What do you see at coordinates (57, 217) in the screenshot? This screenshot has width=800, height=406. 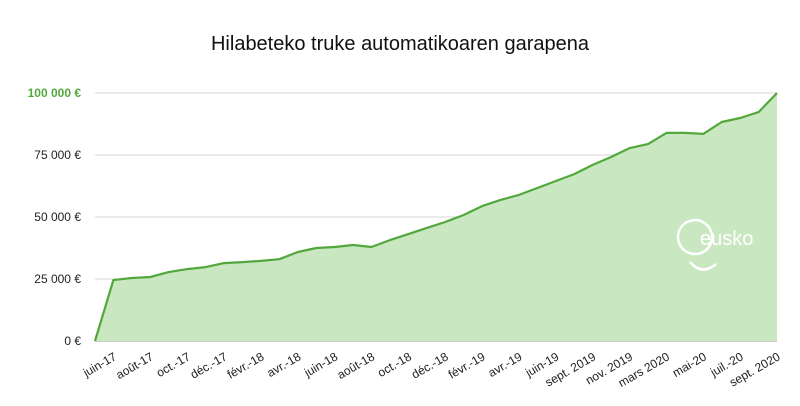 I see `y-tick-label: 50 000 €` at bounding box center [57, 217].